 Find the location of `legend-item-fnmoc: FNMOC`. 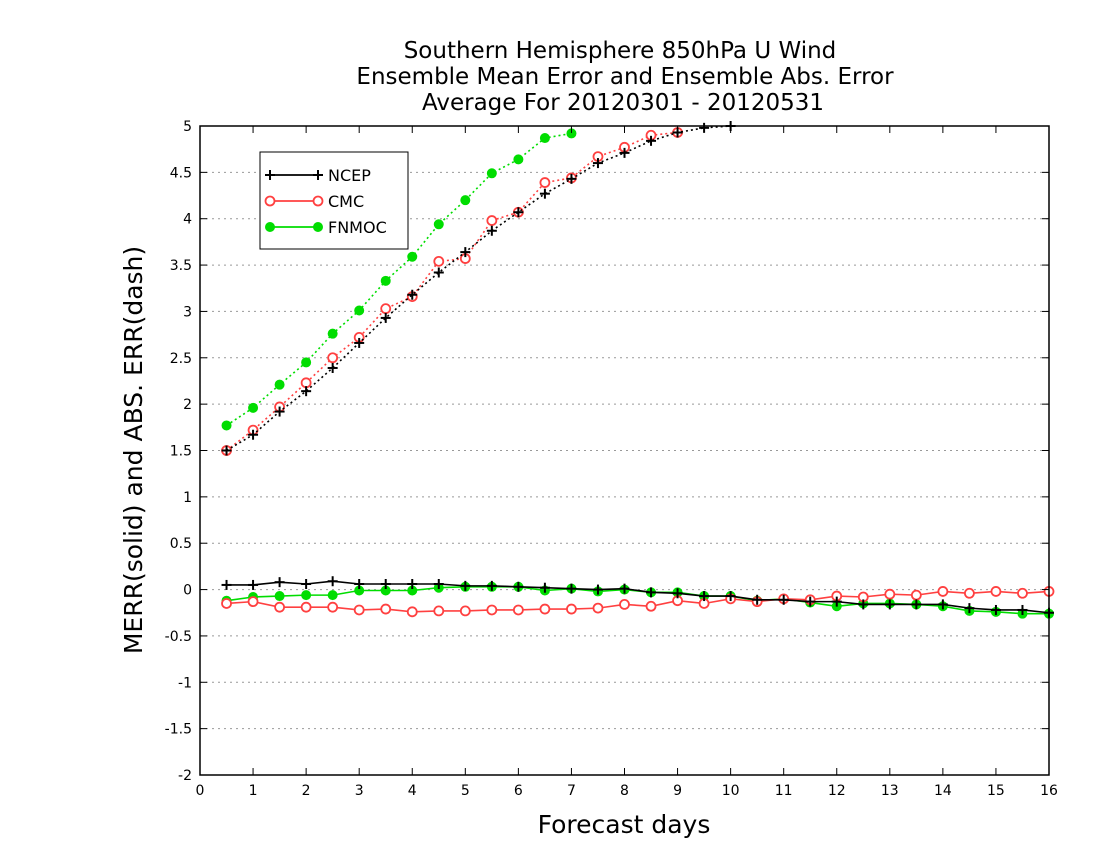

legend-item-fnmoc: FNMOC is located at coordinates (326, 227).